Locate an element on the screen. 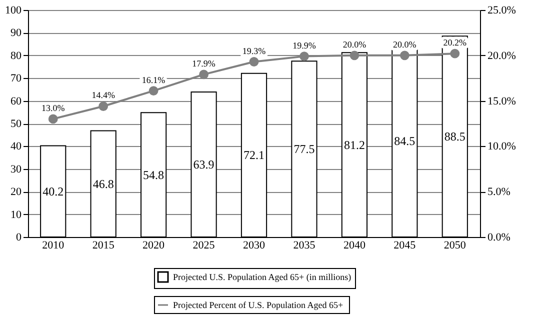 The width and height of the screenshot is (533, 330). y2-tick-label: 20.0% is located at coordinates (502, 56).